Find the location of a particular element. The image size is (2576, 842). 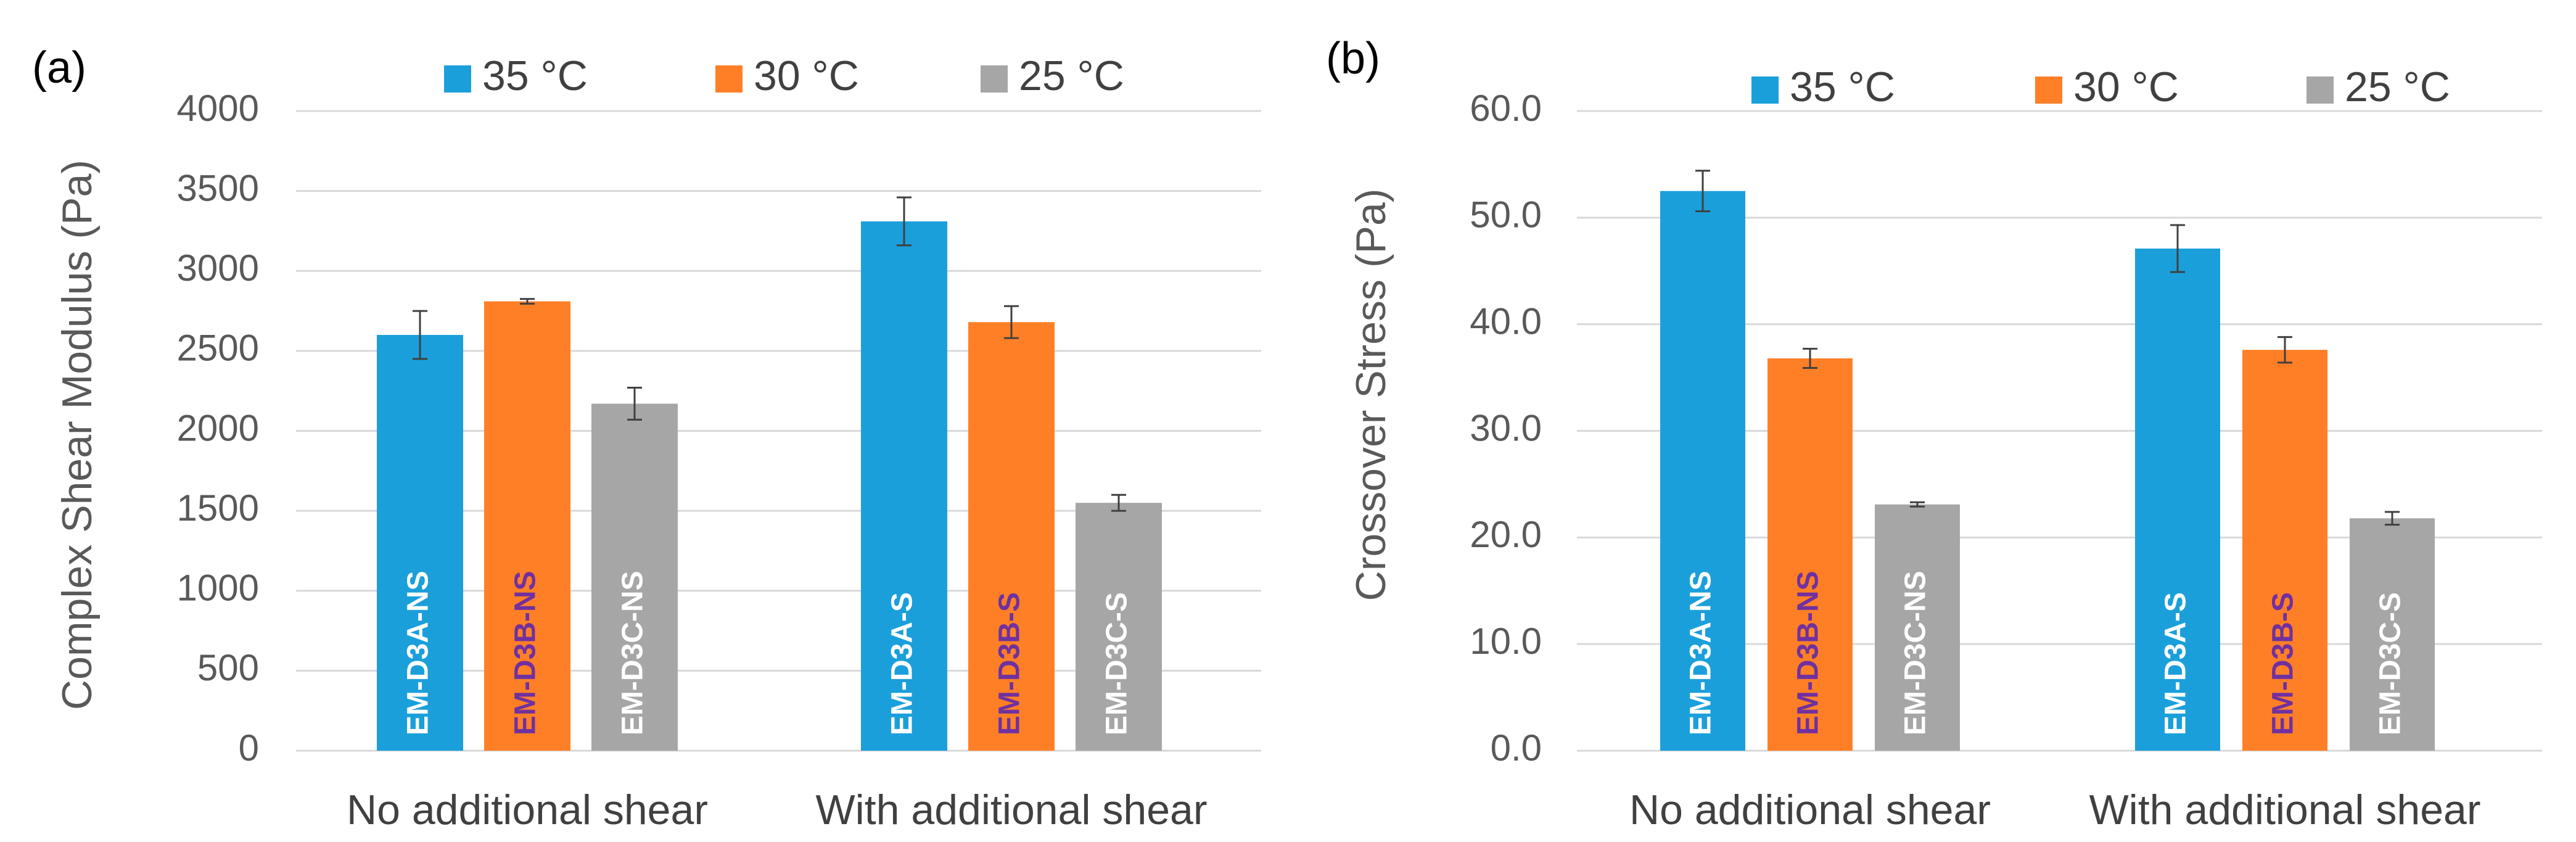

y-tick-label: 20.0 is located at coordinates (1506, 534).